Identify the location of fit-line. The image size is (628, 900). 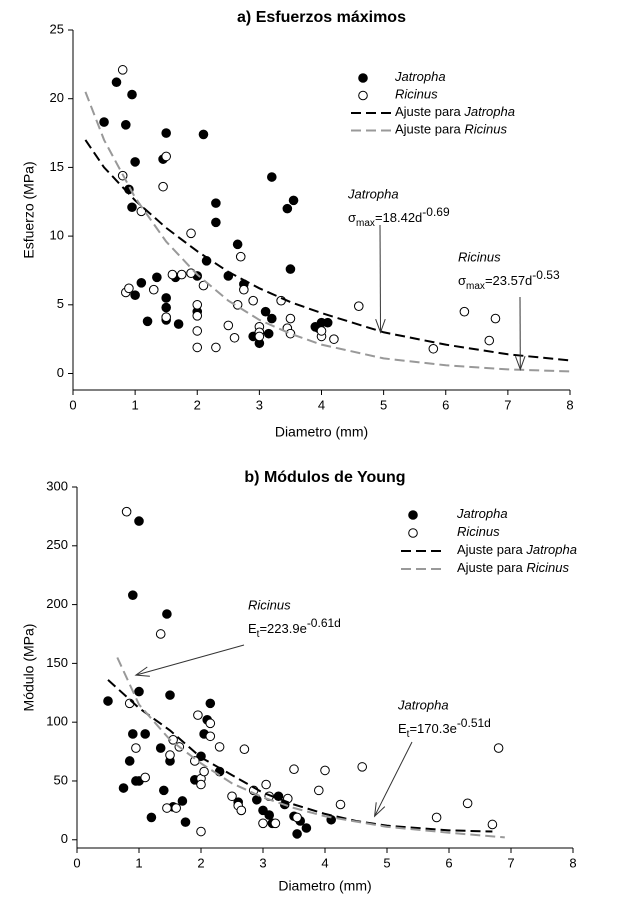
(300, 756).